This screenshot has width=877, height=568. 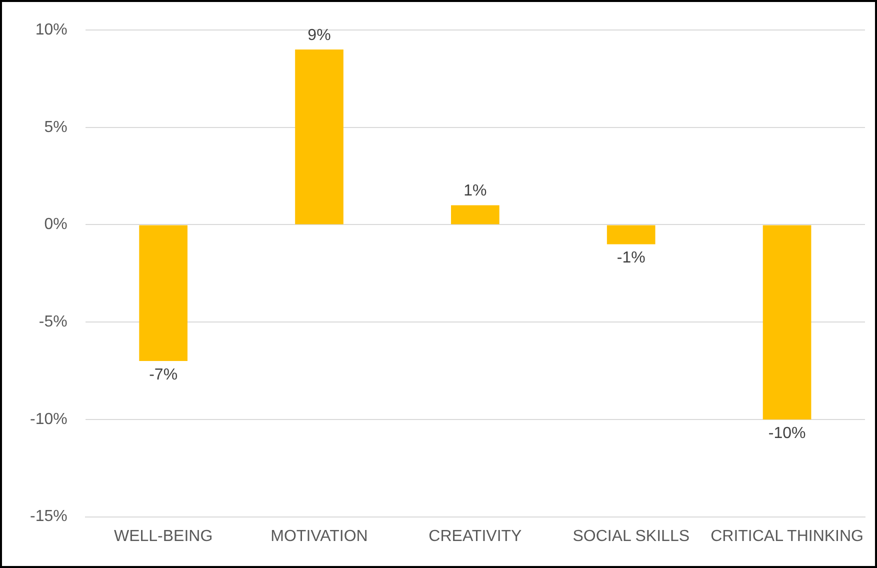 What do you see at coordinates (631, 258) in the screenshot?
I see `data-label: -1%` at bounding box center [631, 258].